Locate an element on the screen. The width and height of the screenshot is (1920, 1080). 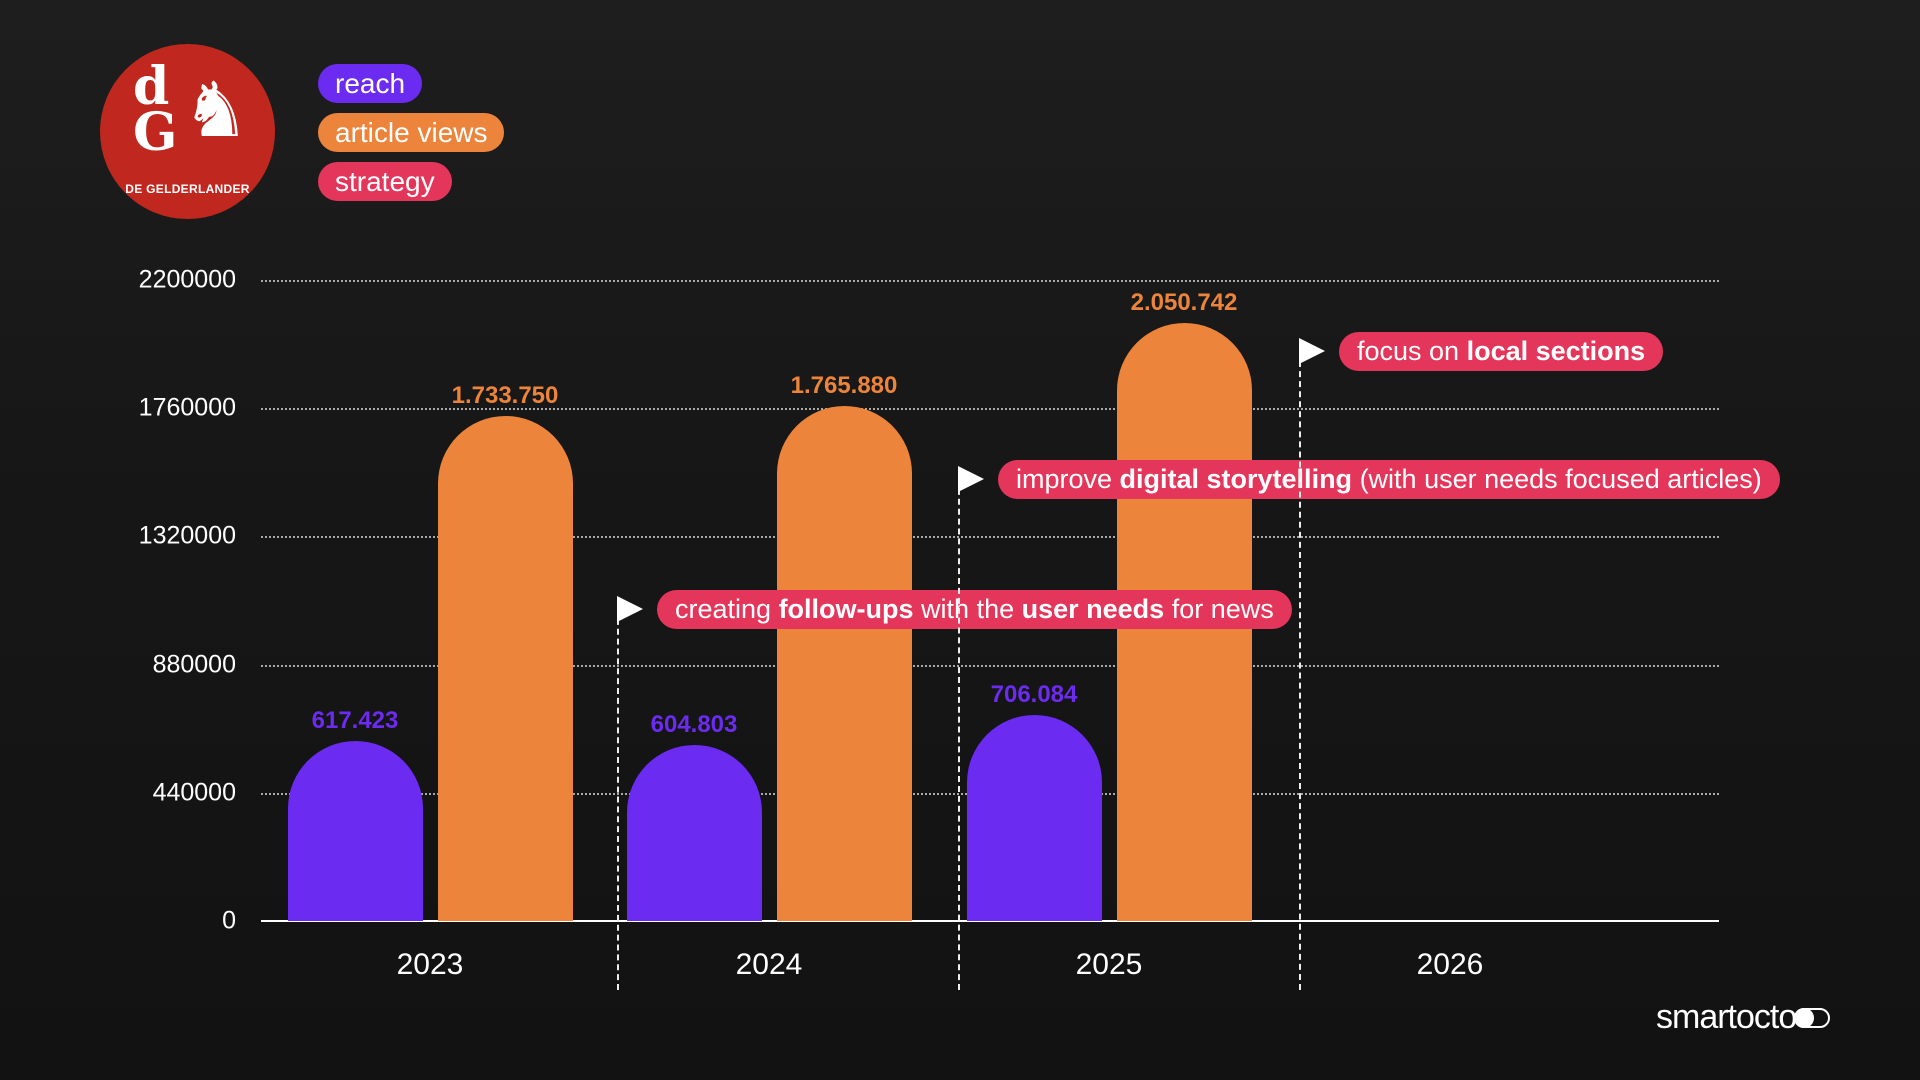
brand-name: smartocto is located at coordinates (1726, 1017).